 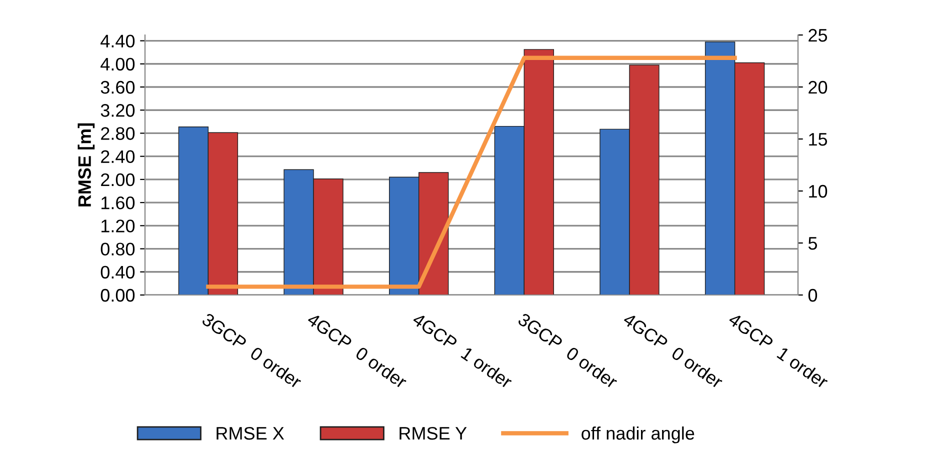 I want to click on y2-tick-label: 5, so click(x=813, y=243).